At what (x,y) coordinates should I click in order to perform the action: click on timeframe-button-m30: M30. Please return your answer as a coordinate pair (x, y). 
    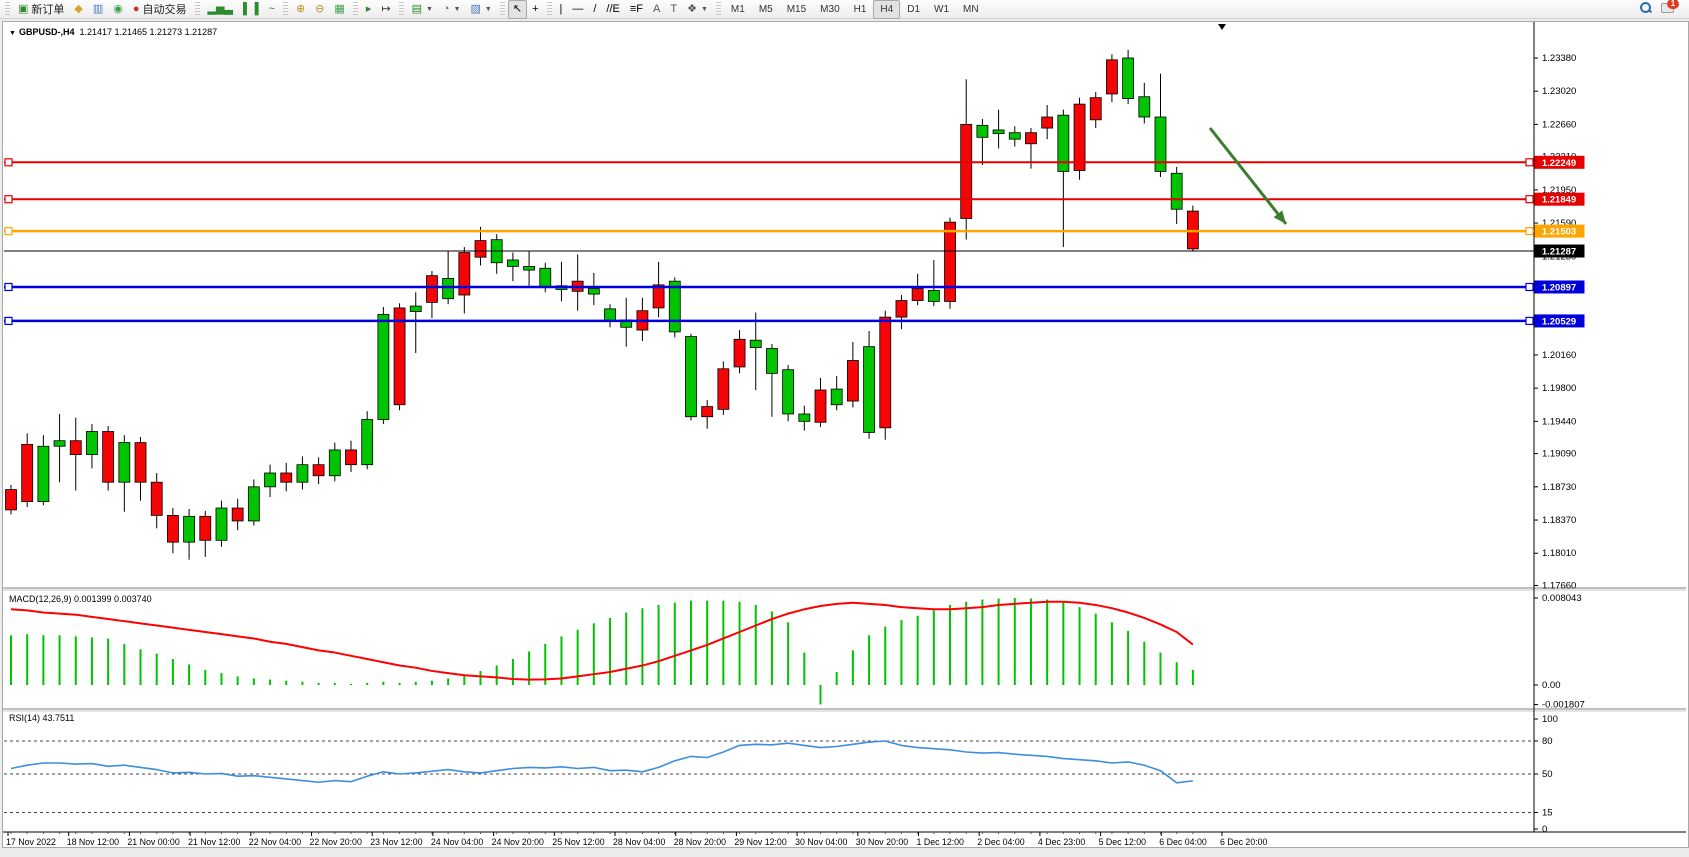
    Looking at the image, I should click on (830, 9).